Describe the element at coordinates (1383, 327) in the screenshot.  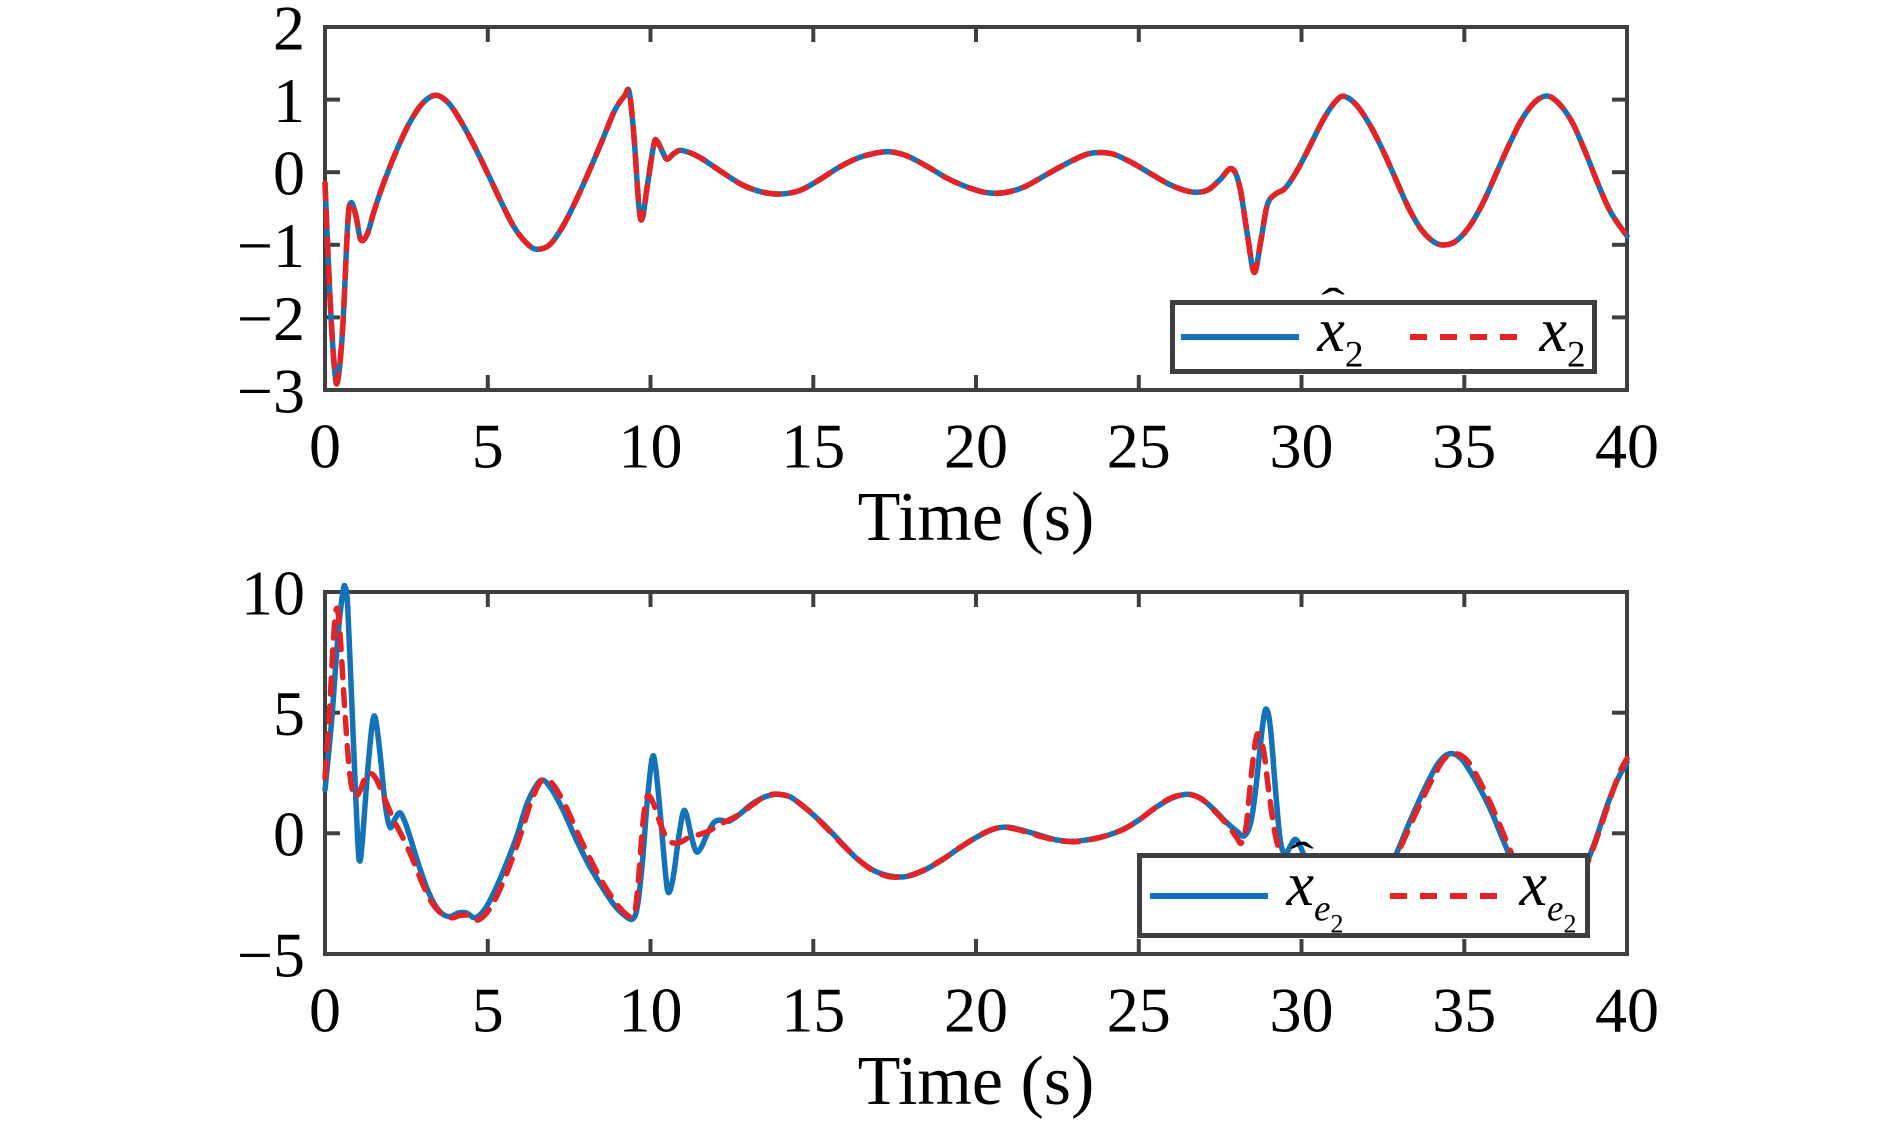
I see `legend-top: ˆ x2 x2` at that location.